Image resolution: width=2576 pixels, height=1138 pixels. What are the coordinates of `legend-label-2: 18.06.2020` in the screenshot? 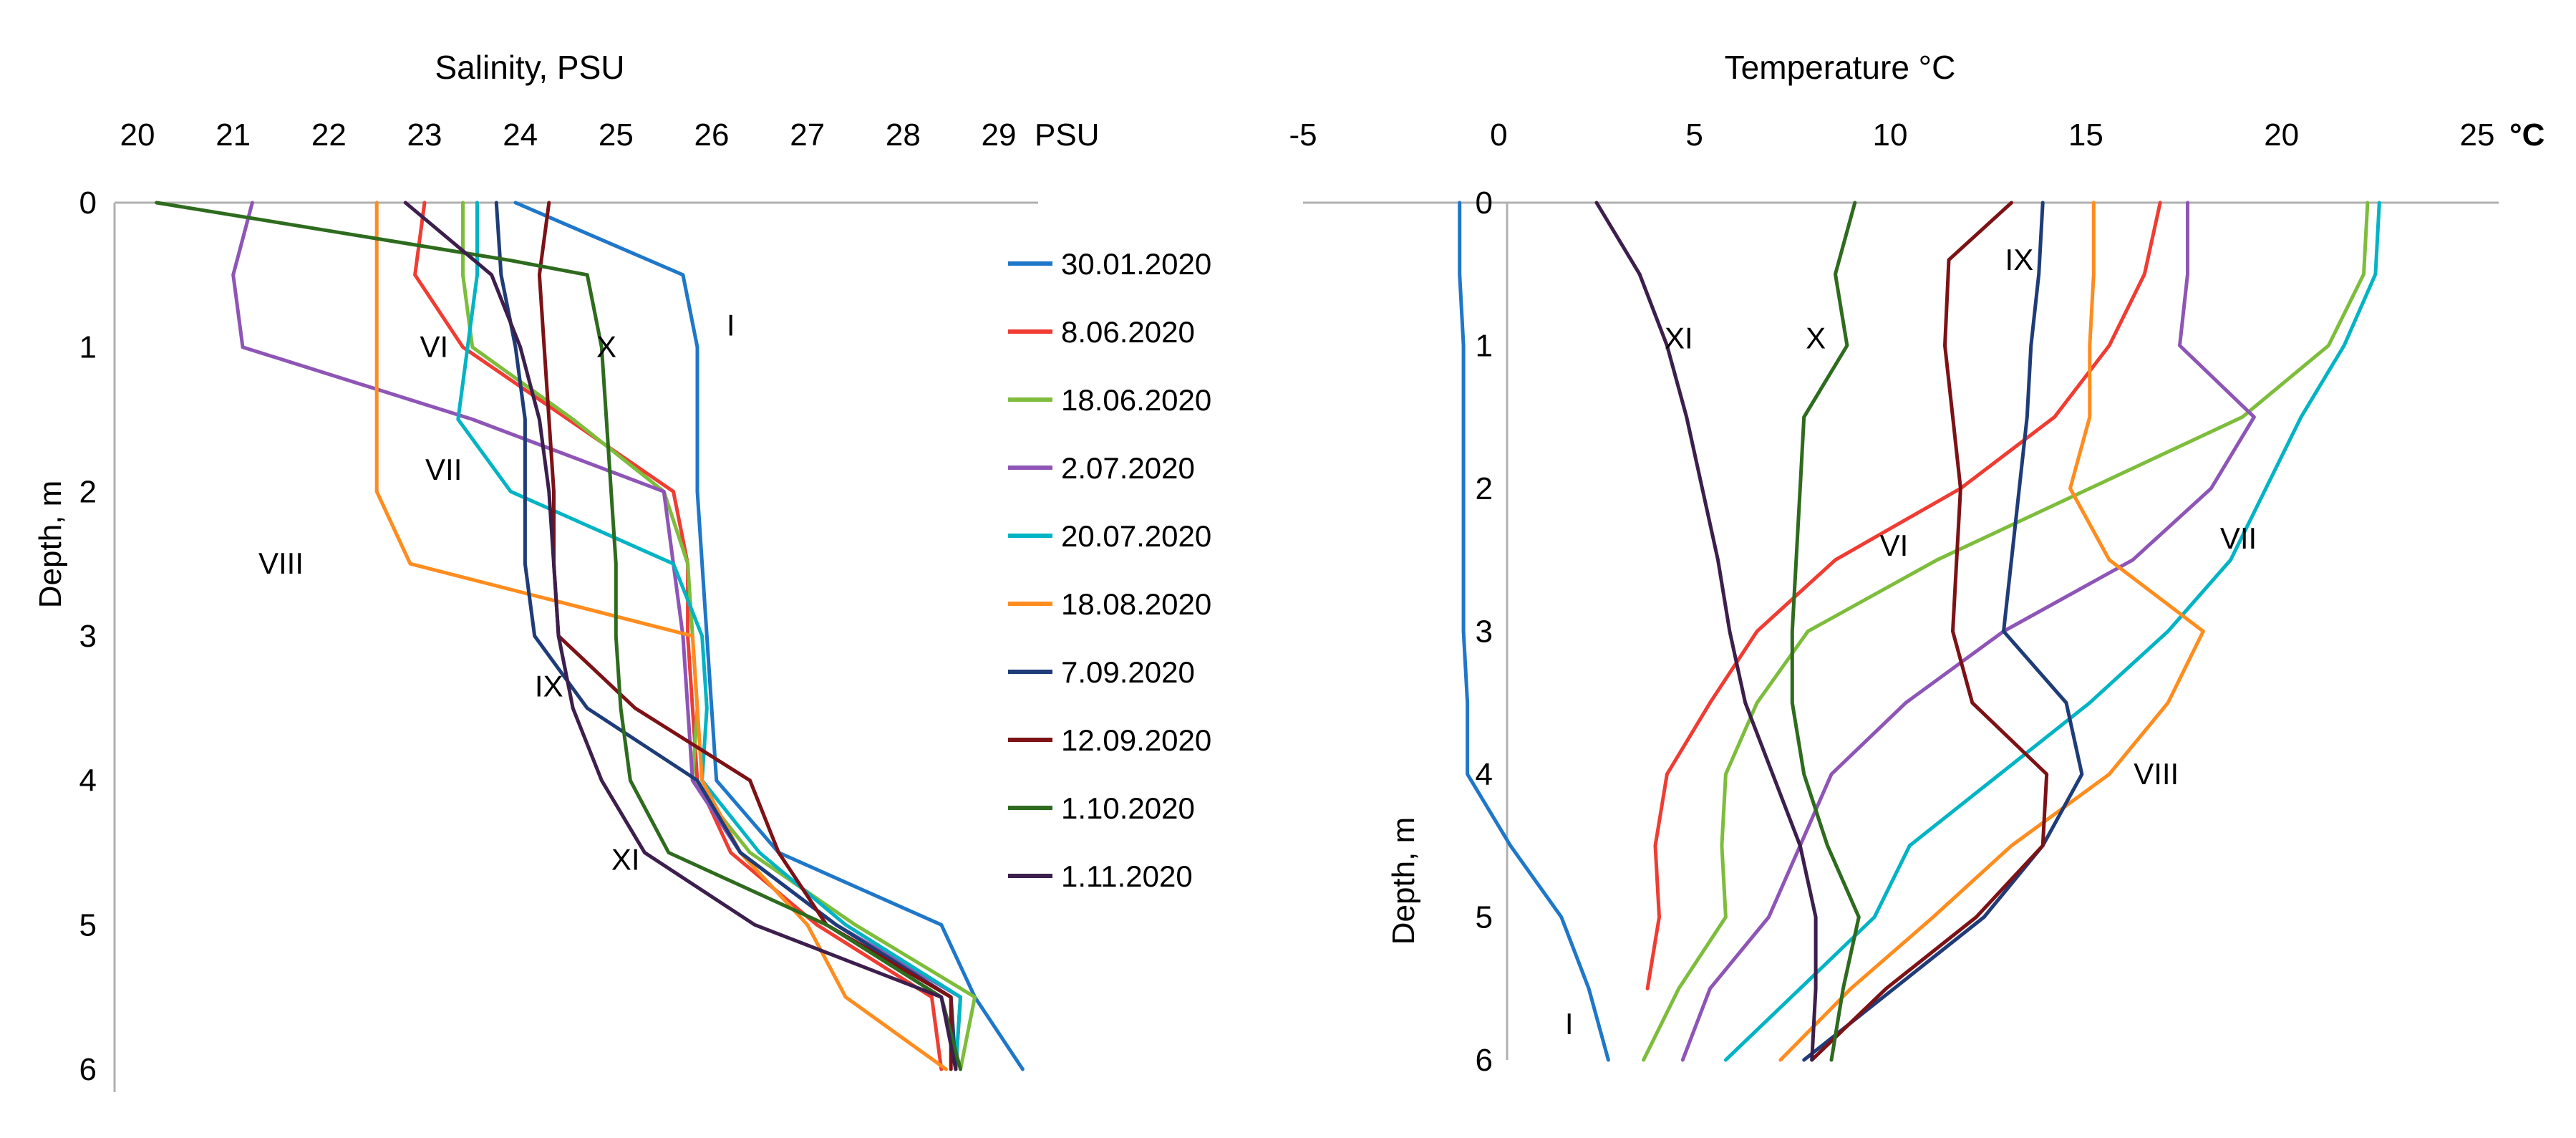 It's located at (1136, 400).